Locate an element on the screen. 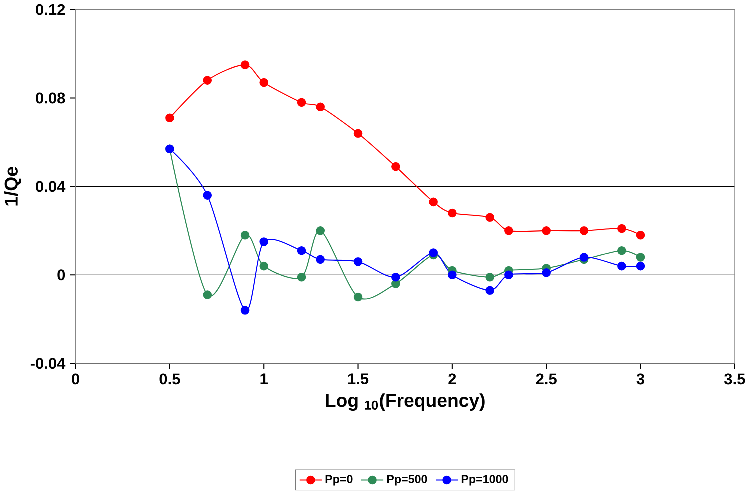 This screenshot has height=491, width=750. x-tick-label: 2.5 is located at coordinates (546, 379).